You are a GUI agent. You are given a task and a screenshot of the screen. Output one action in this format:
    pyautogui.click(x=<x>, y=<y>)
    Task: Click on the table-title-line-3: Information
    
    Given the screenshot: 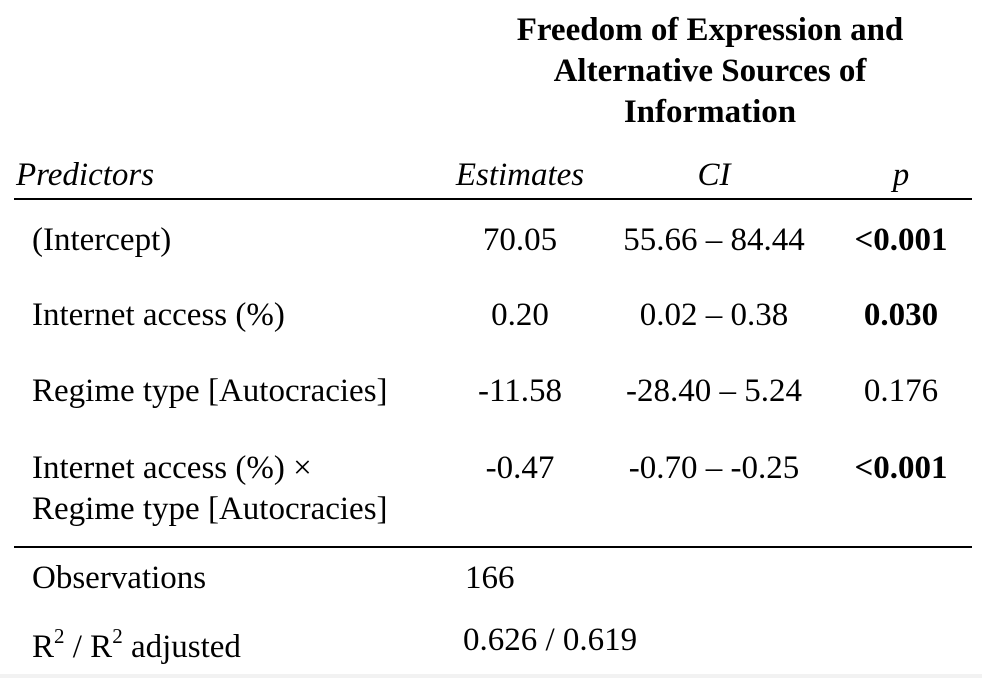 What is the action you would take?
    pyautogui.click(x=710, y=112)
    